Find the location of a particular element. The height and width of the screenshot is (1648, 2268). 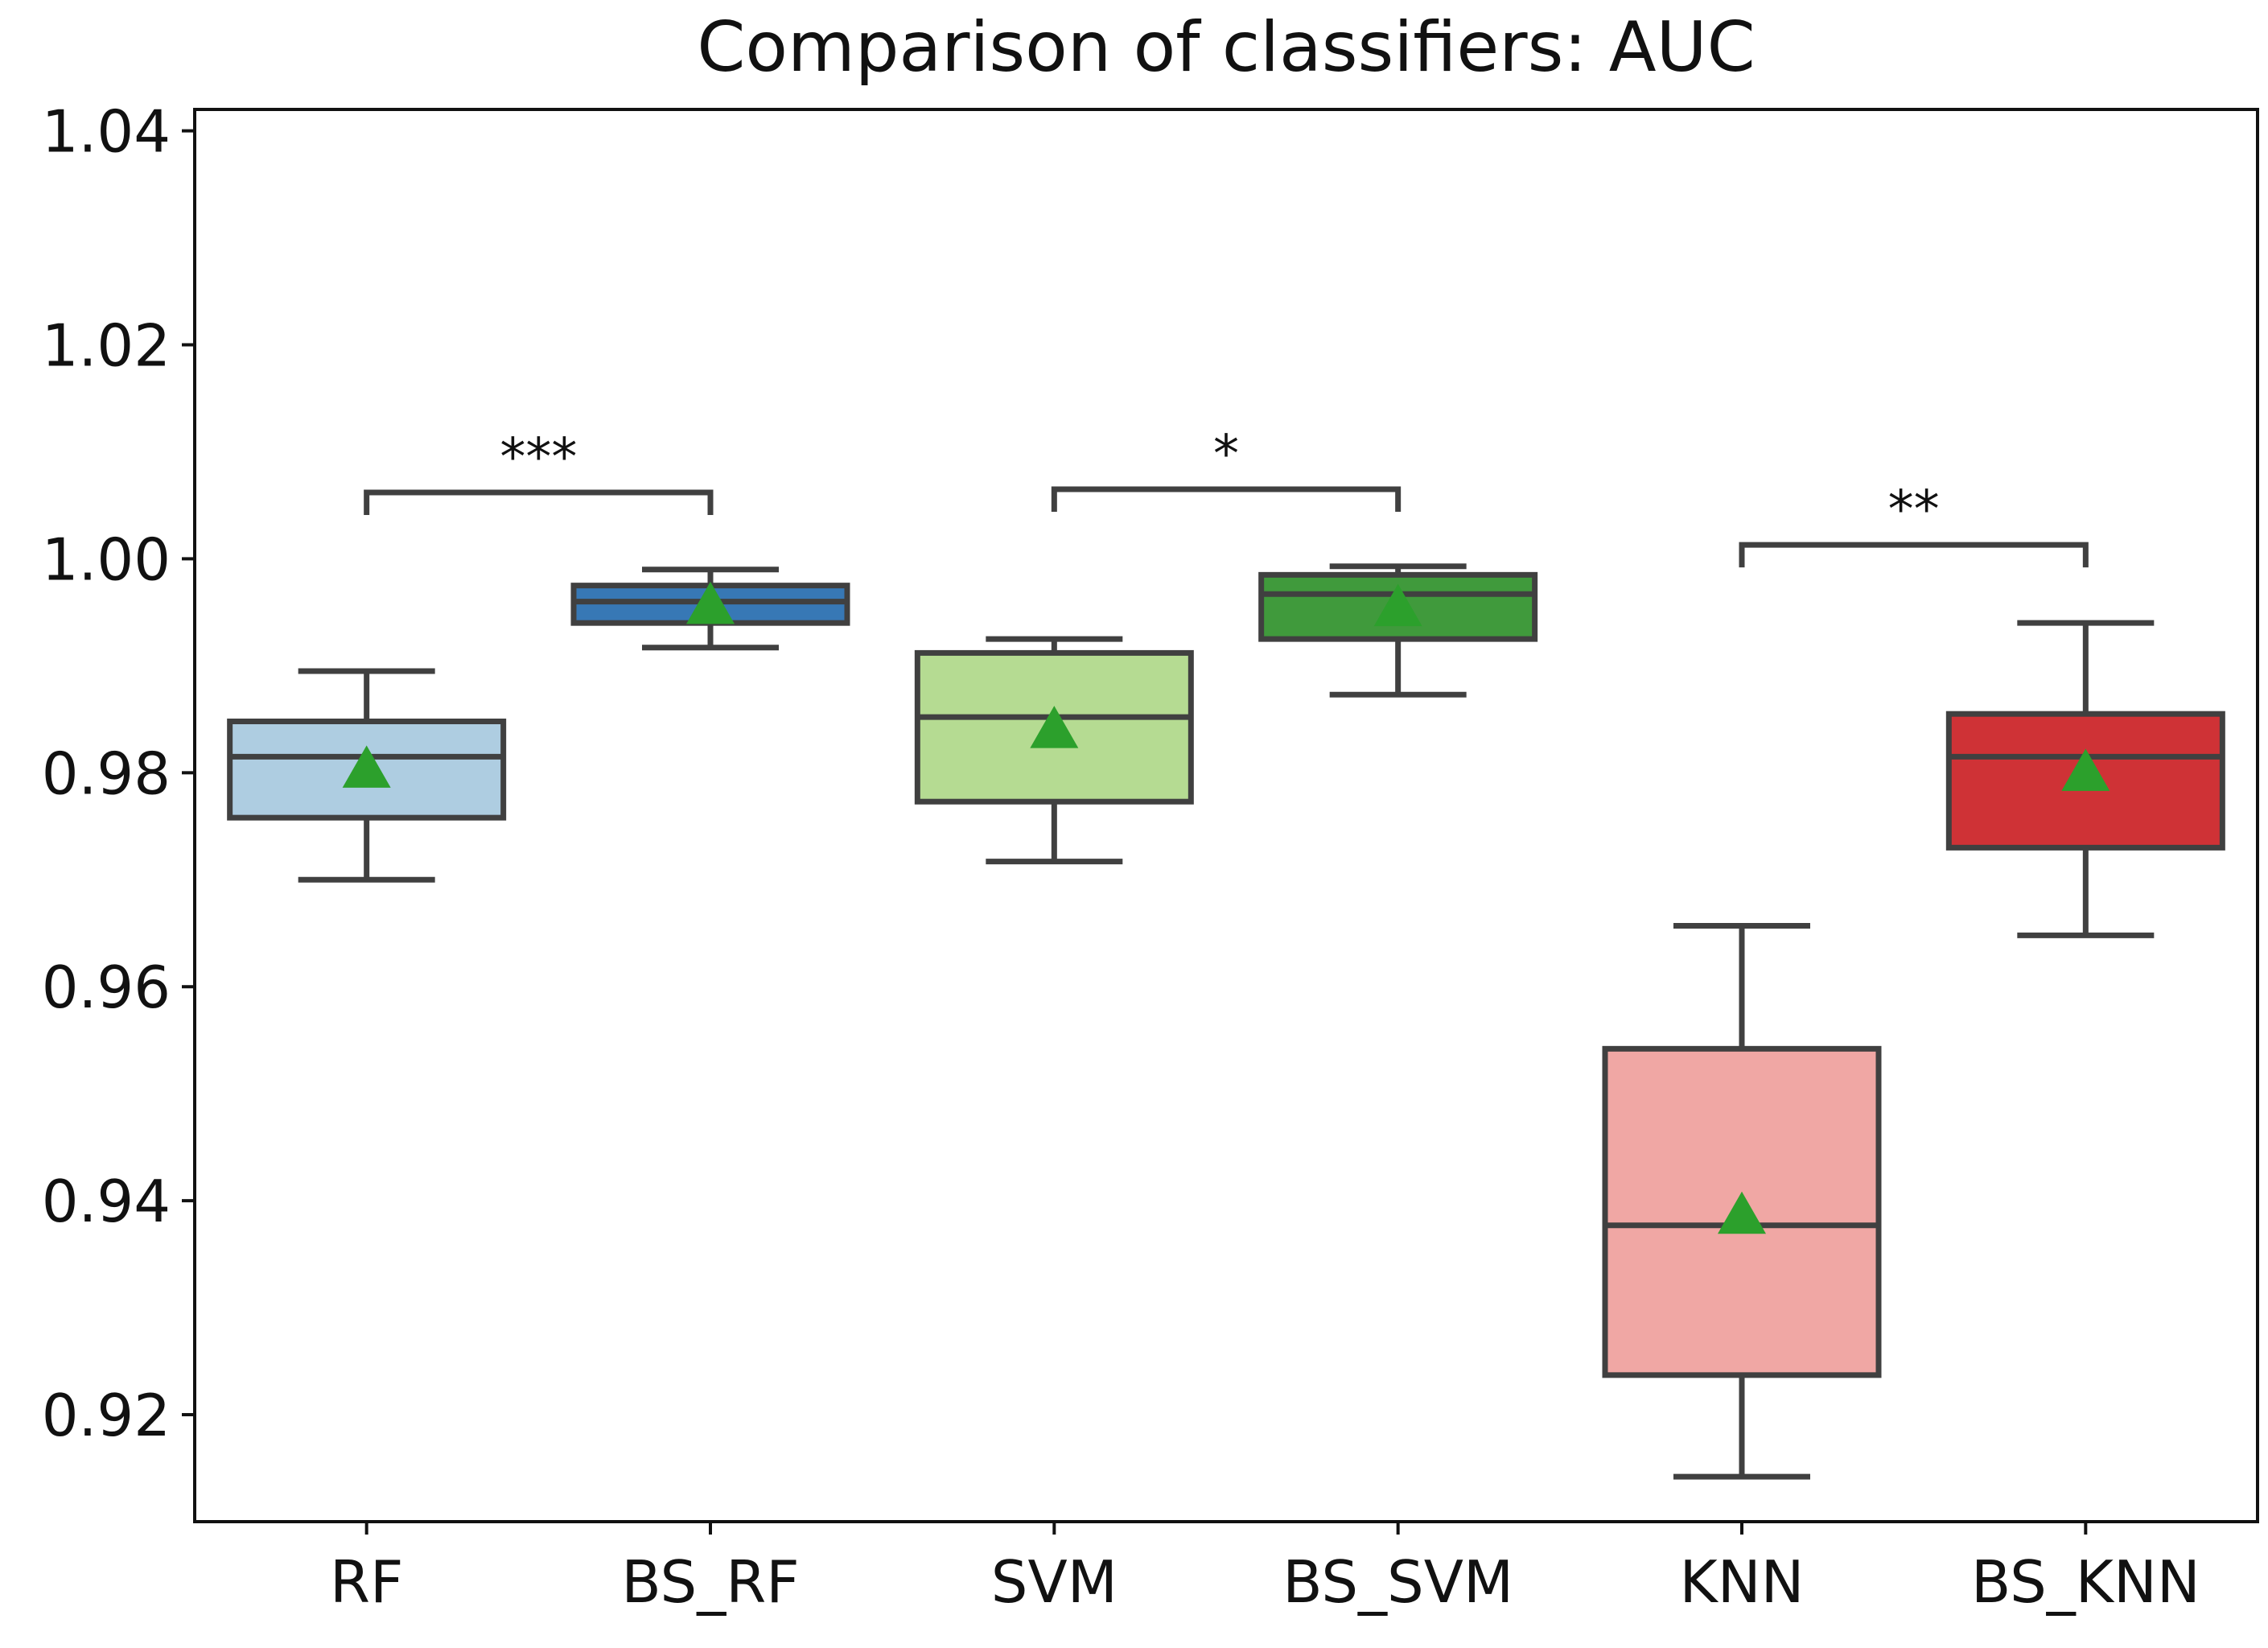

significance-bracket: * is located at coordinates (1227, 468).